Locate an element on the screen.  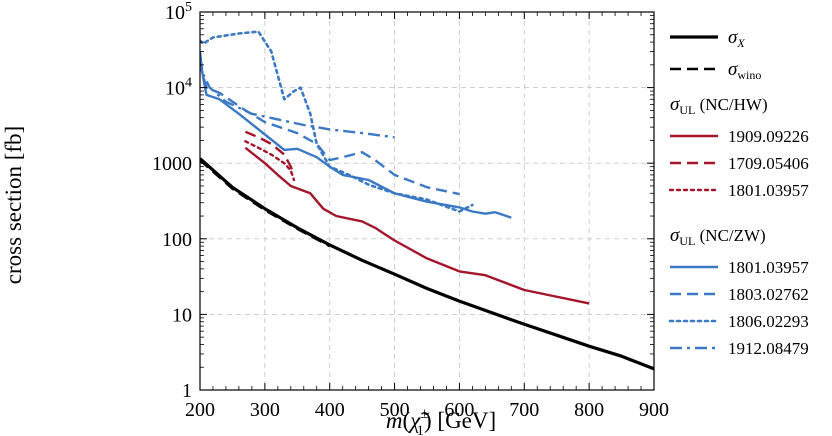
x-tick-label: 900 is located at coordinates (654, 410).